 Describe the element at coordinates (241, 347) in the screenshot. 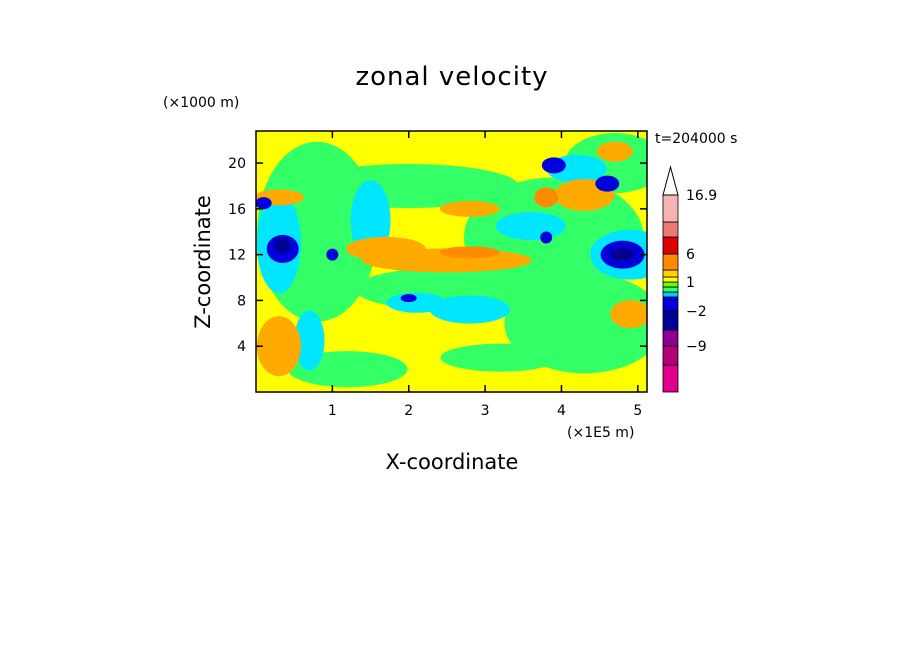

I see `y-tick-label: 4` at that location.